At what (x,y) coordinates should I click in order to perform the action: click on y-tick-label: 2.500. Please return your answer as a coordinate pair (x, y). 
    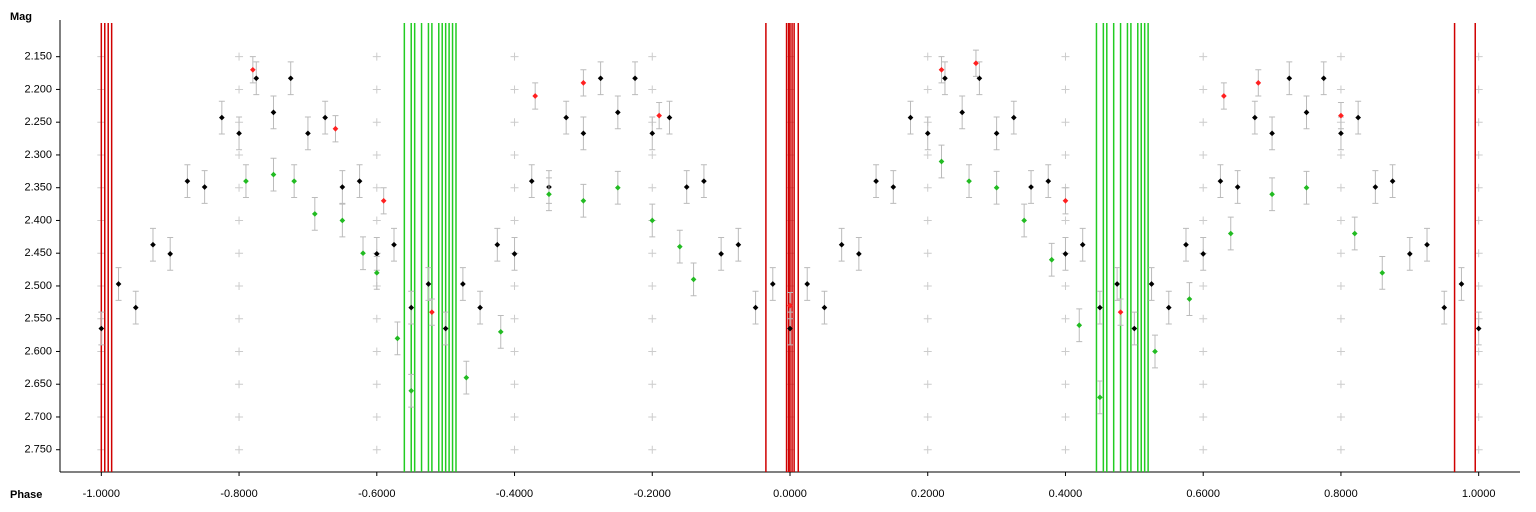
    Looking at the image, I should click on (38, 286).